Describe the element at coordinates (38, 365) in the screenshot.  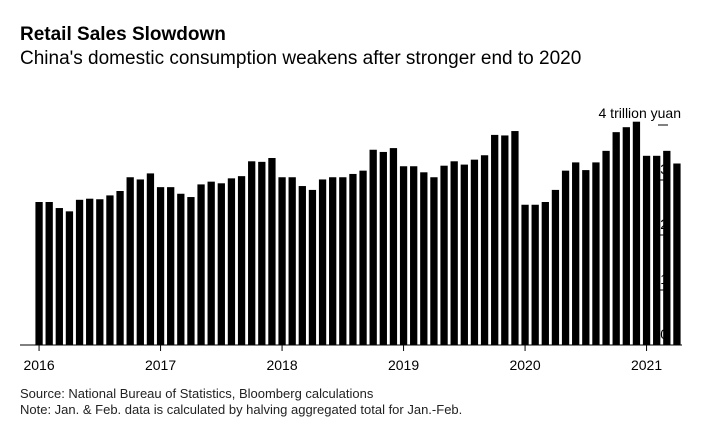
I see `x-tick-label-2016: 2016` at that location.